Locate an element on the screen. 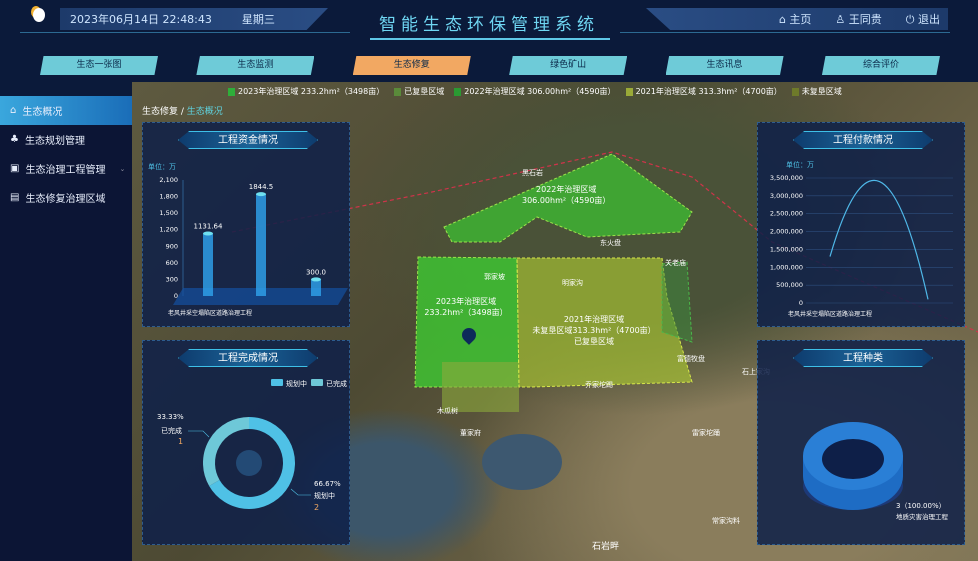  reservoir is located at coordinates (522, 462).